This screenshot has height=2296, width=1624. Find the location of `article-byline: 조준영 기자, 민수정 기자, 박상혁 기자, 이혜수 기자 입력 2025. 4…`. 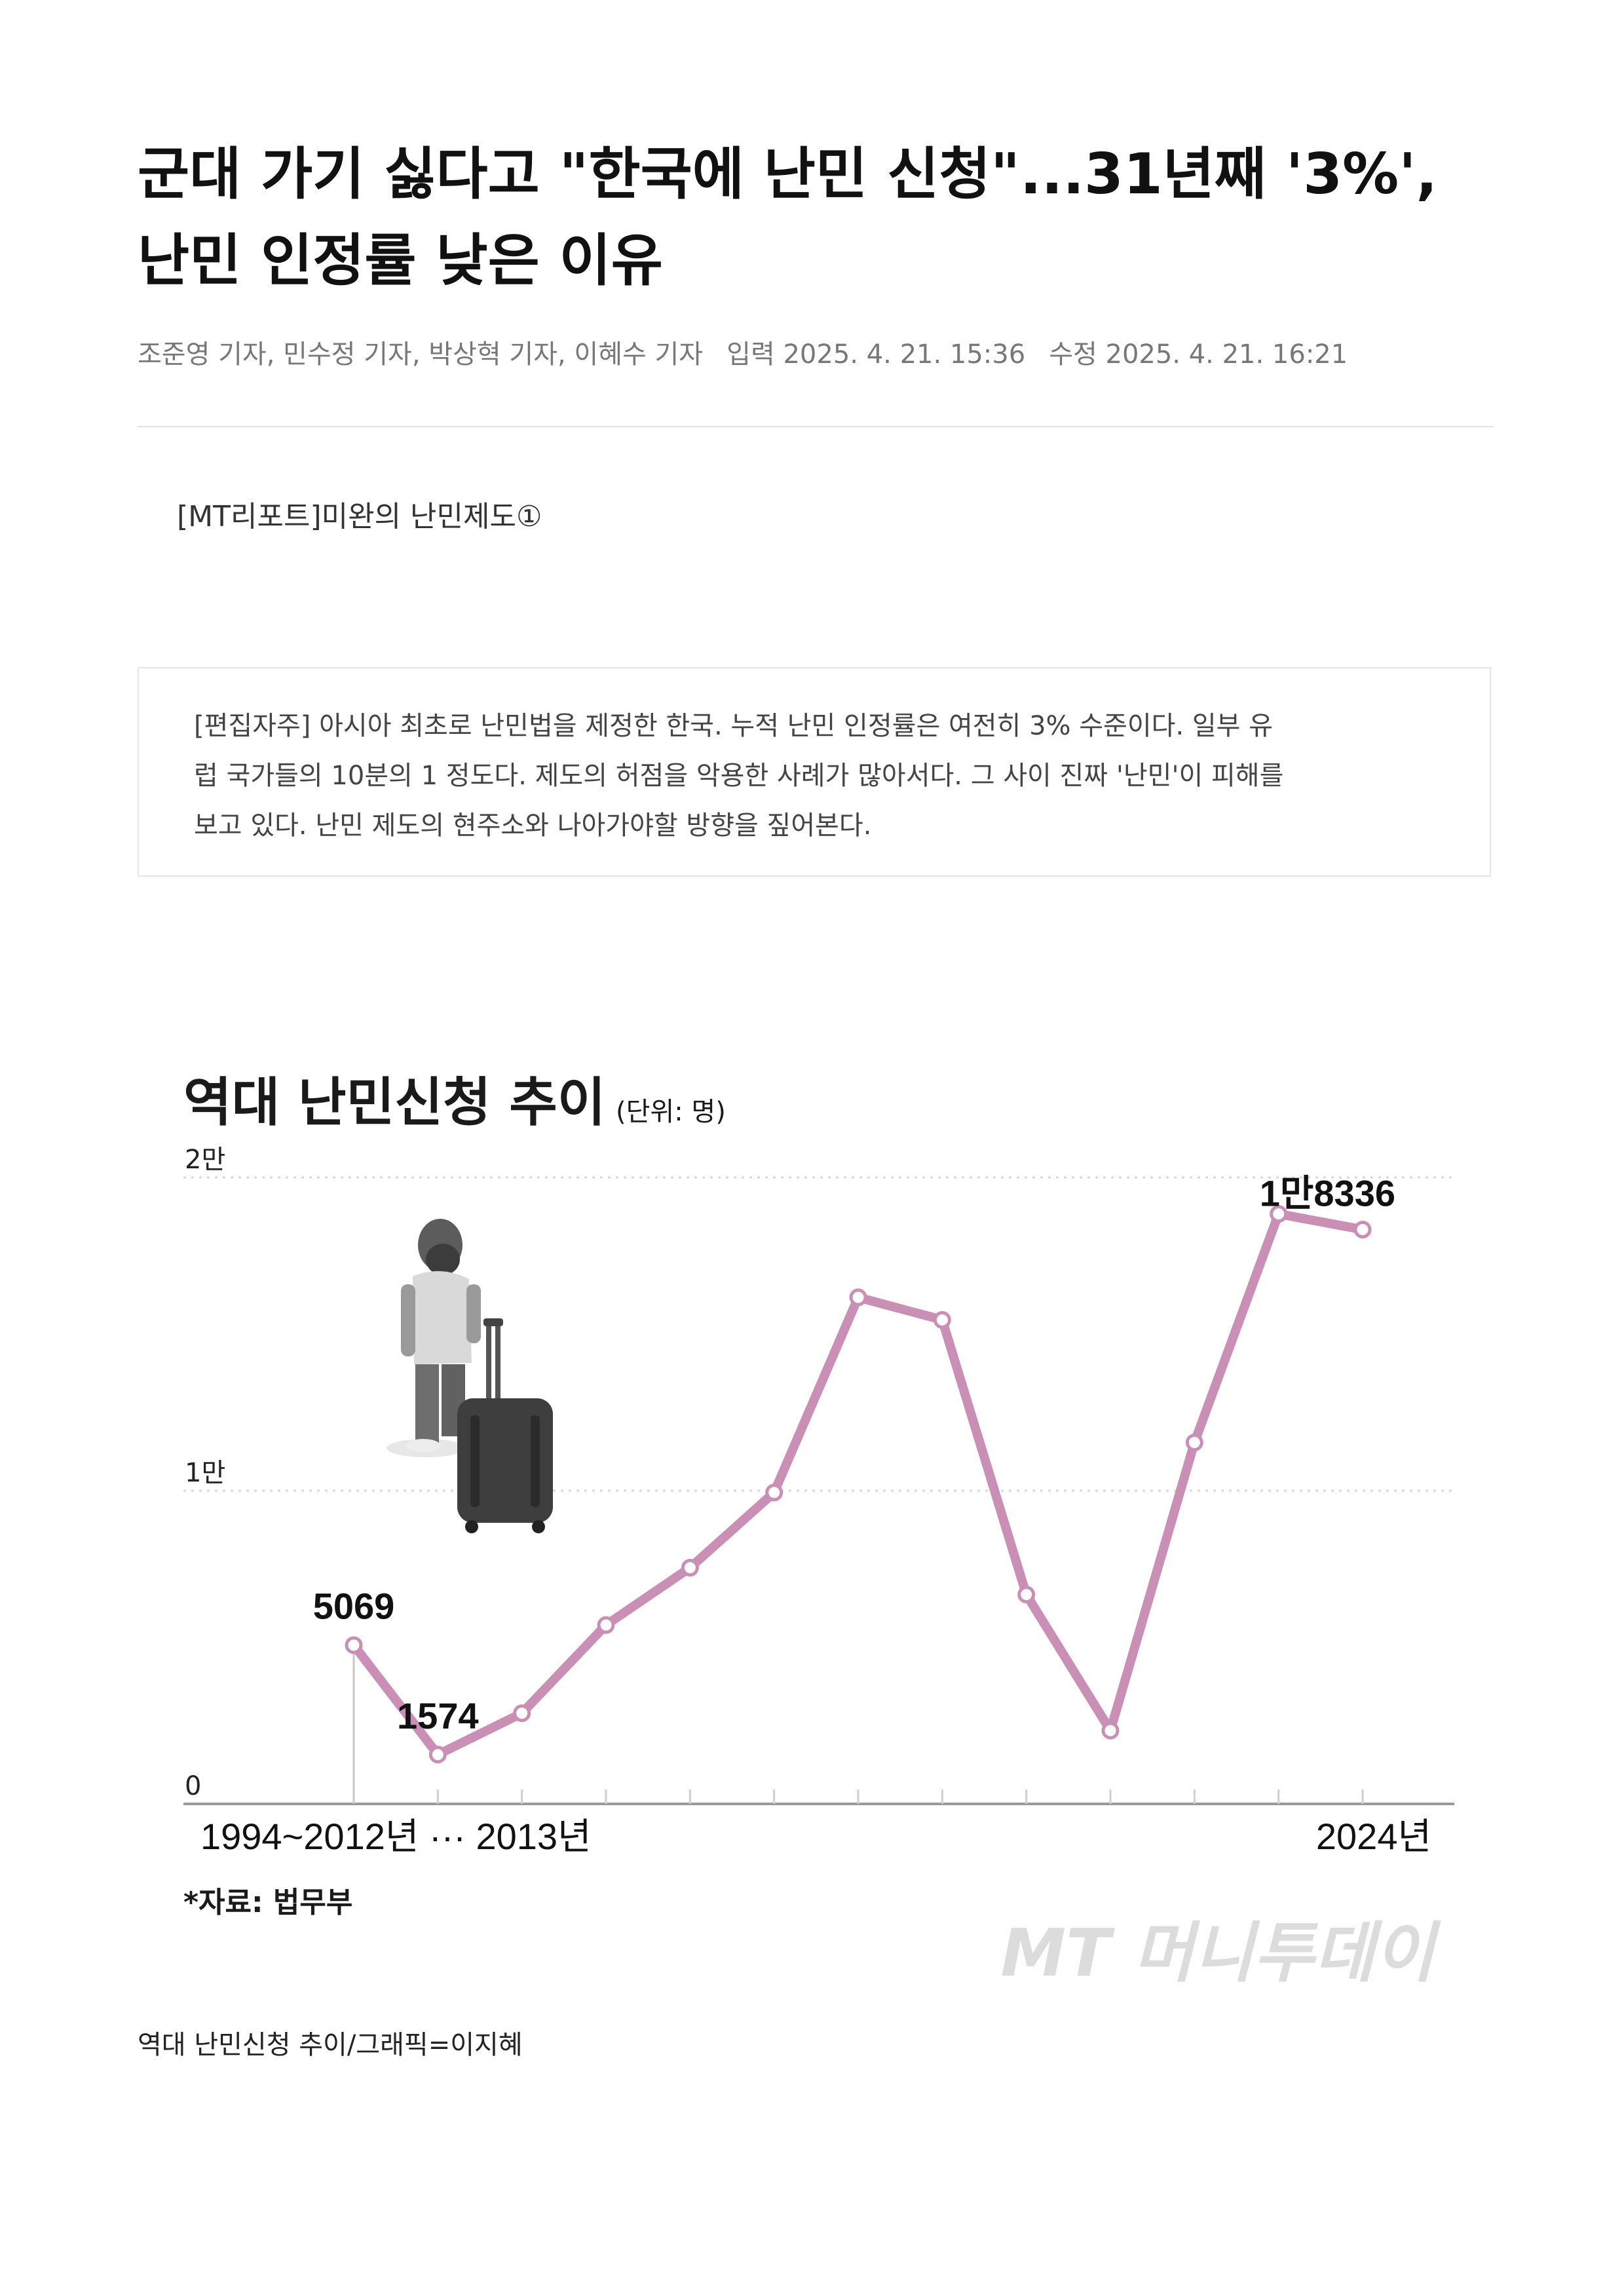

article-byline: 조준영 기자, 민수정 기자, 박상혁 기자, 이혜수 기자 입력 2025. 4… is located at coordinates (743, 352).